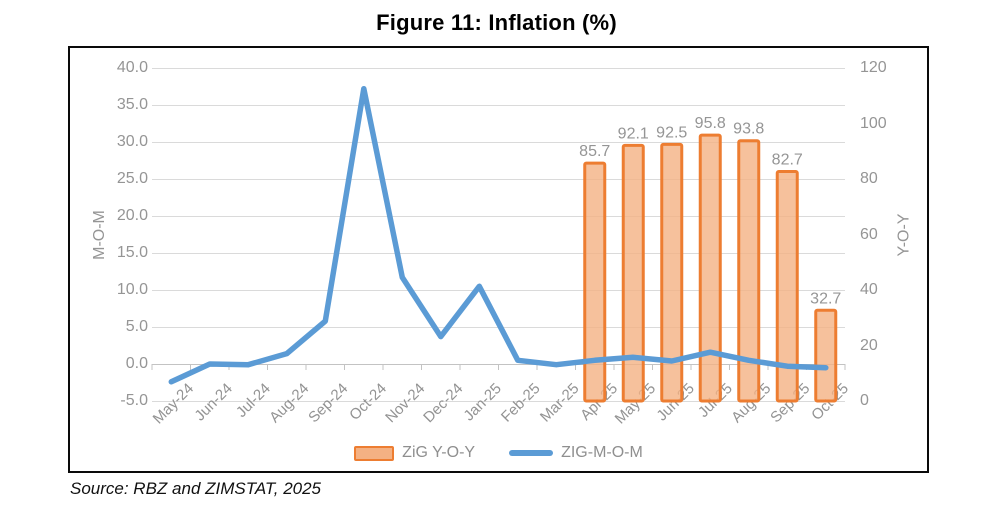 This screenshot has width=993, height=525. Describe the element at coordinates (633, 133) in the screenshot. I see `bar-value-label: 92.1` at that location.